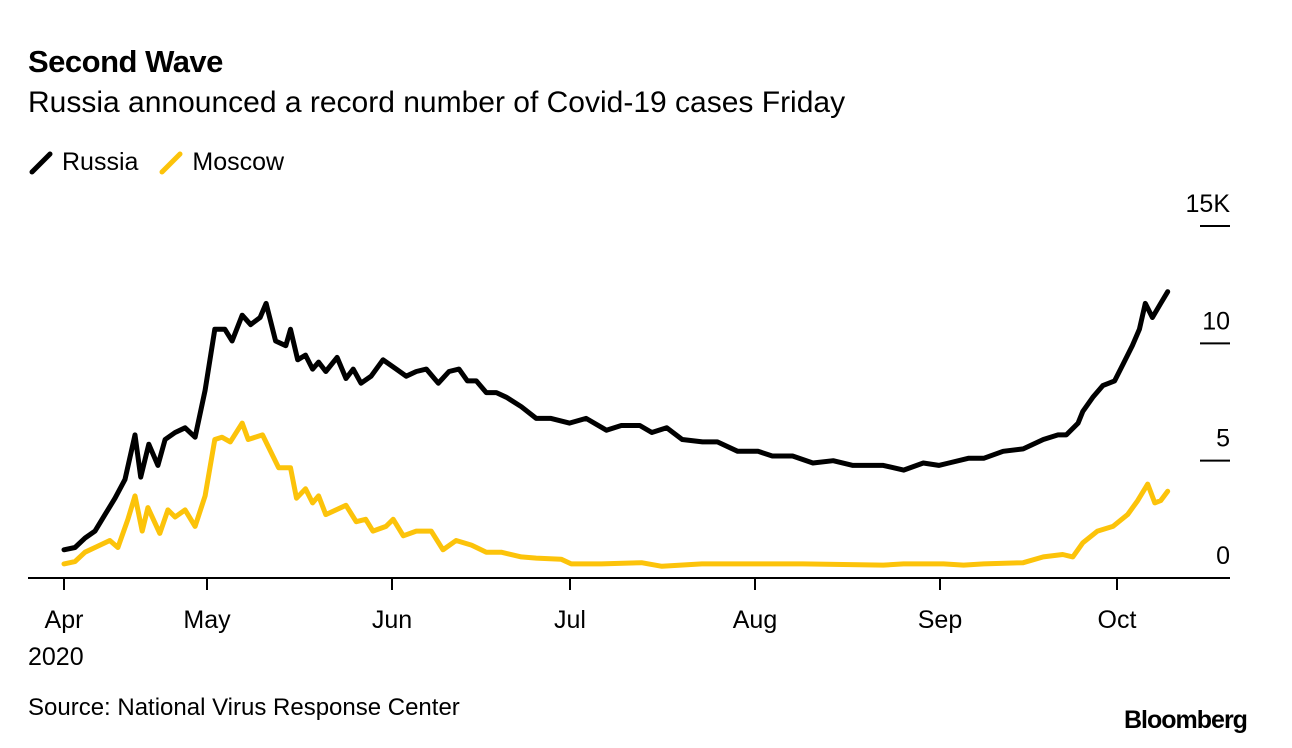 Image resolution: width=1292 pixels, height=748 pixels. What do you see at coordinates (1186, 720) in the screenshot?
I see `bloomberg-logo: Bloomberg` at bounding box center [1186, 720].